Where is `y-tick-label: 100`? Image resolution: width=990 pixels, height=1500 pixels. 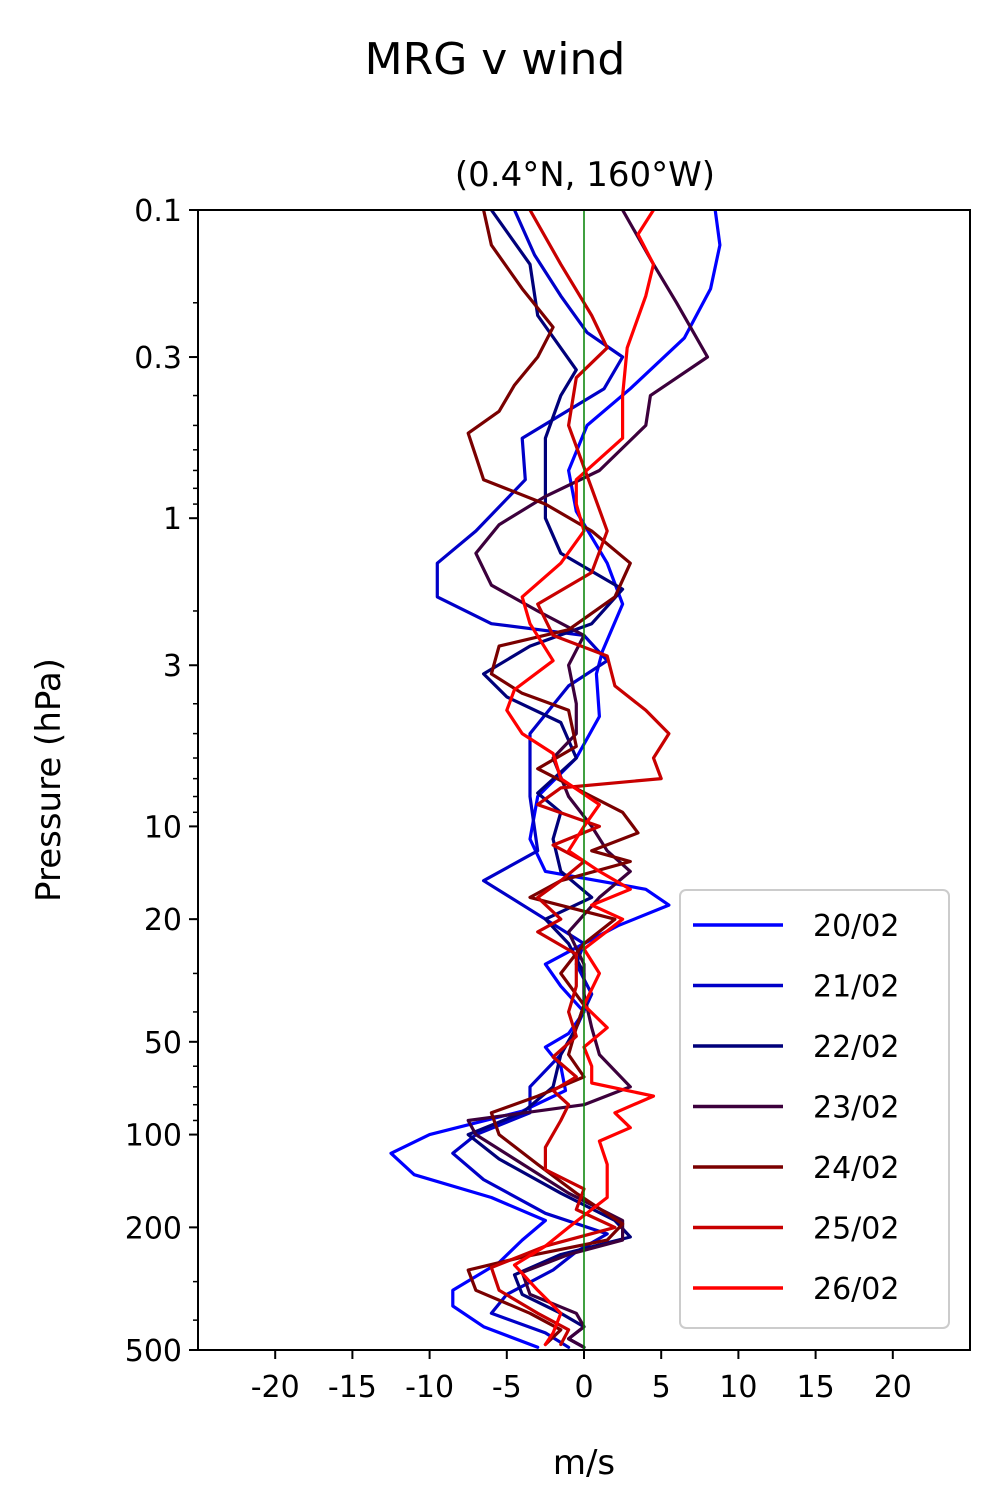
y-tick-label: 100 is located at coordinates (153, 1136).